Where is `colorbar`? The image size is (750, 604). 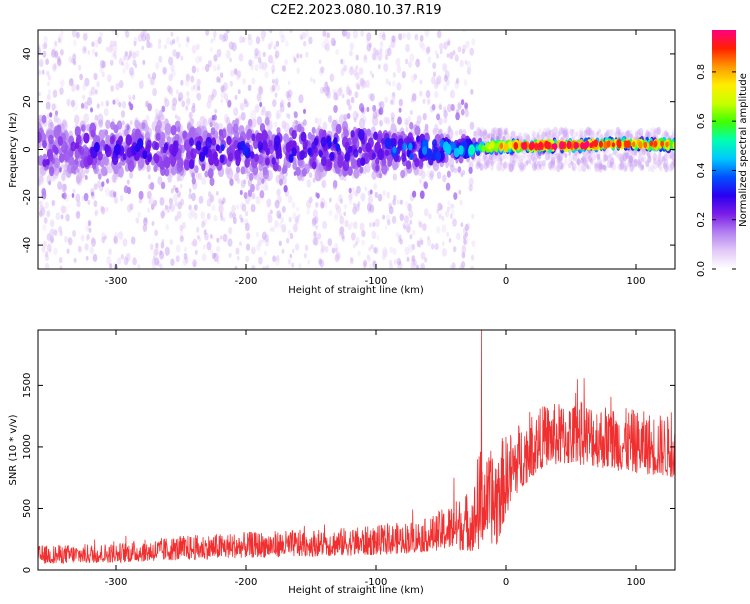
colorbar is located at coordinates (724, 149).